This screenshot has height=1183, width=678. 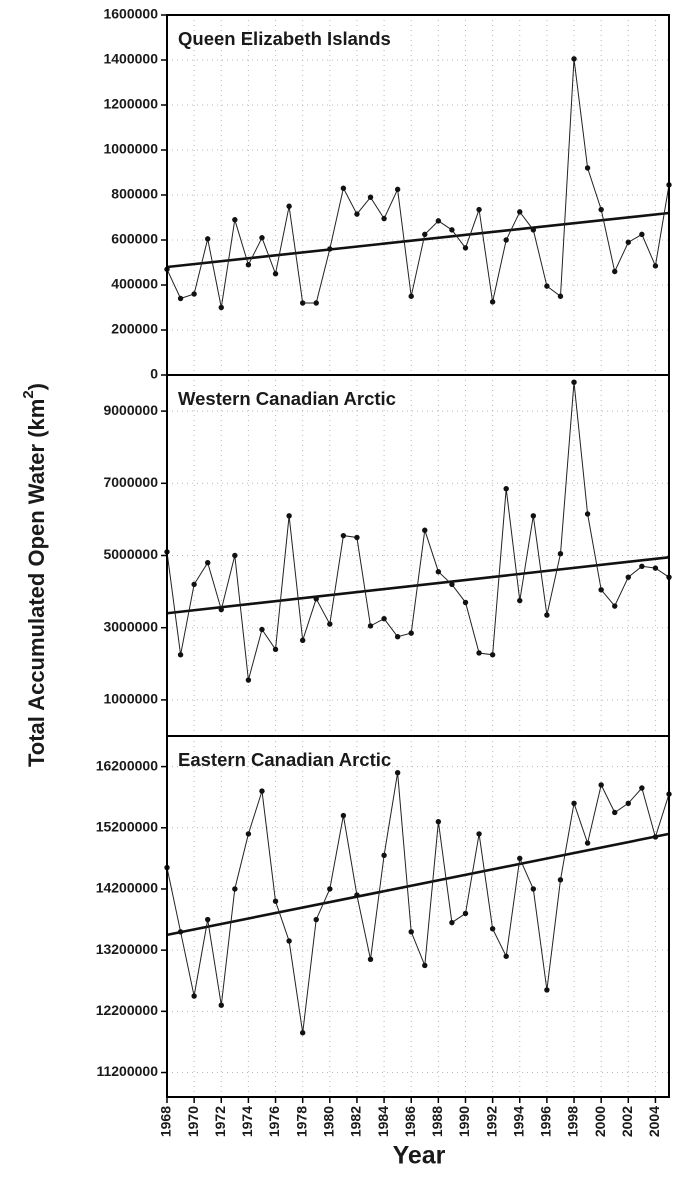 I want to click on y-tick-label: 1000000, so click(x=130, y=149).